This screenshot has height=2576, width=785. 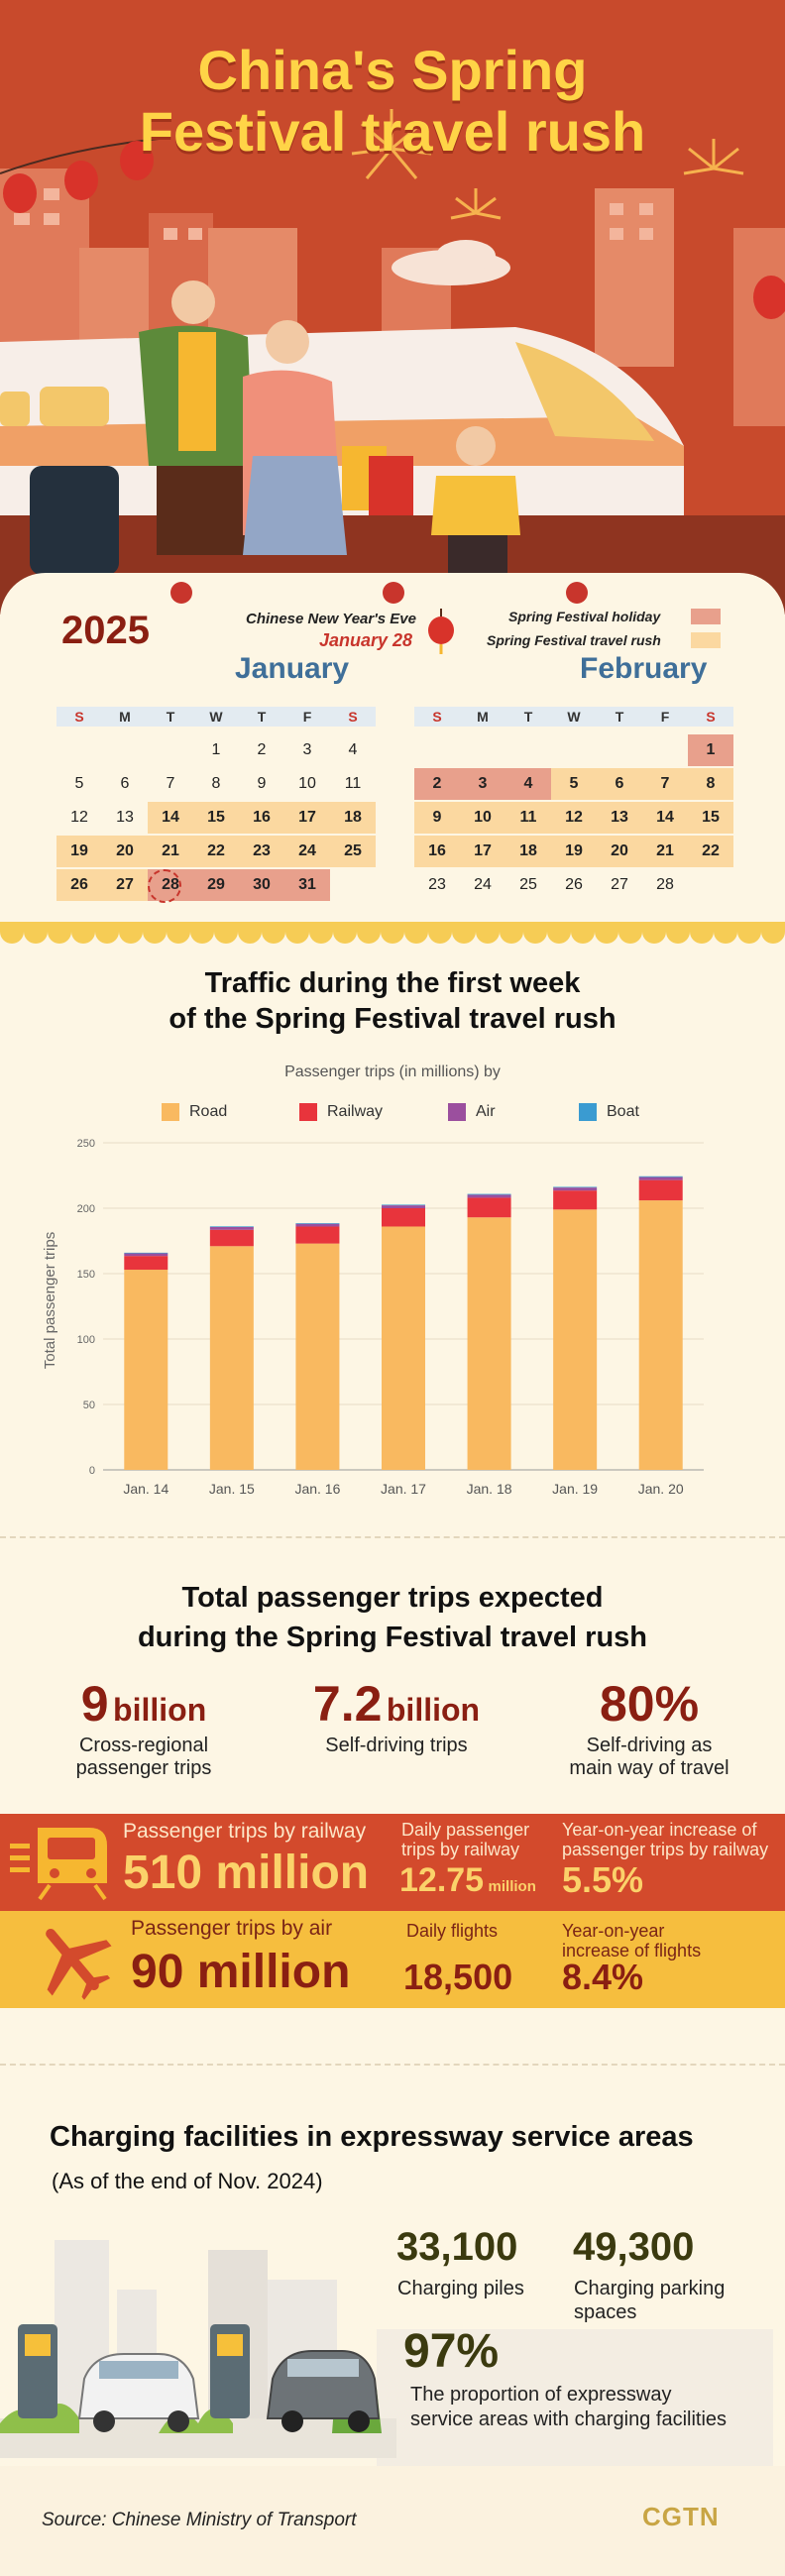 What do you see at coordinates (457, 1112) in the screenshot?
I see `legend-swatch-air` at bounding box center [457, 1112].